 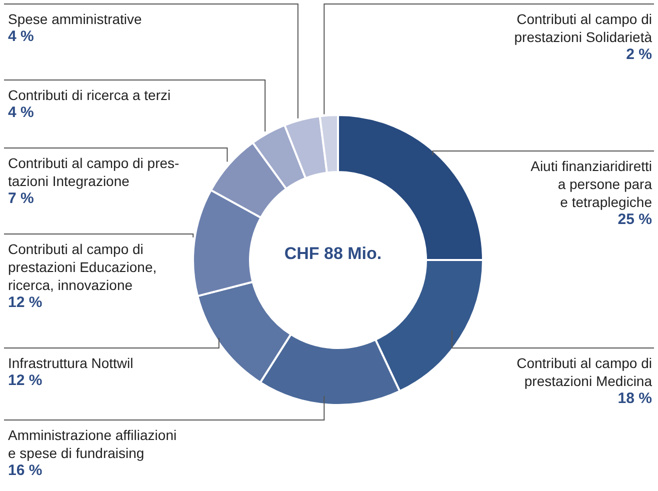 I want to click on data-label: 18 %, so click(x=634, y=399).